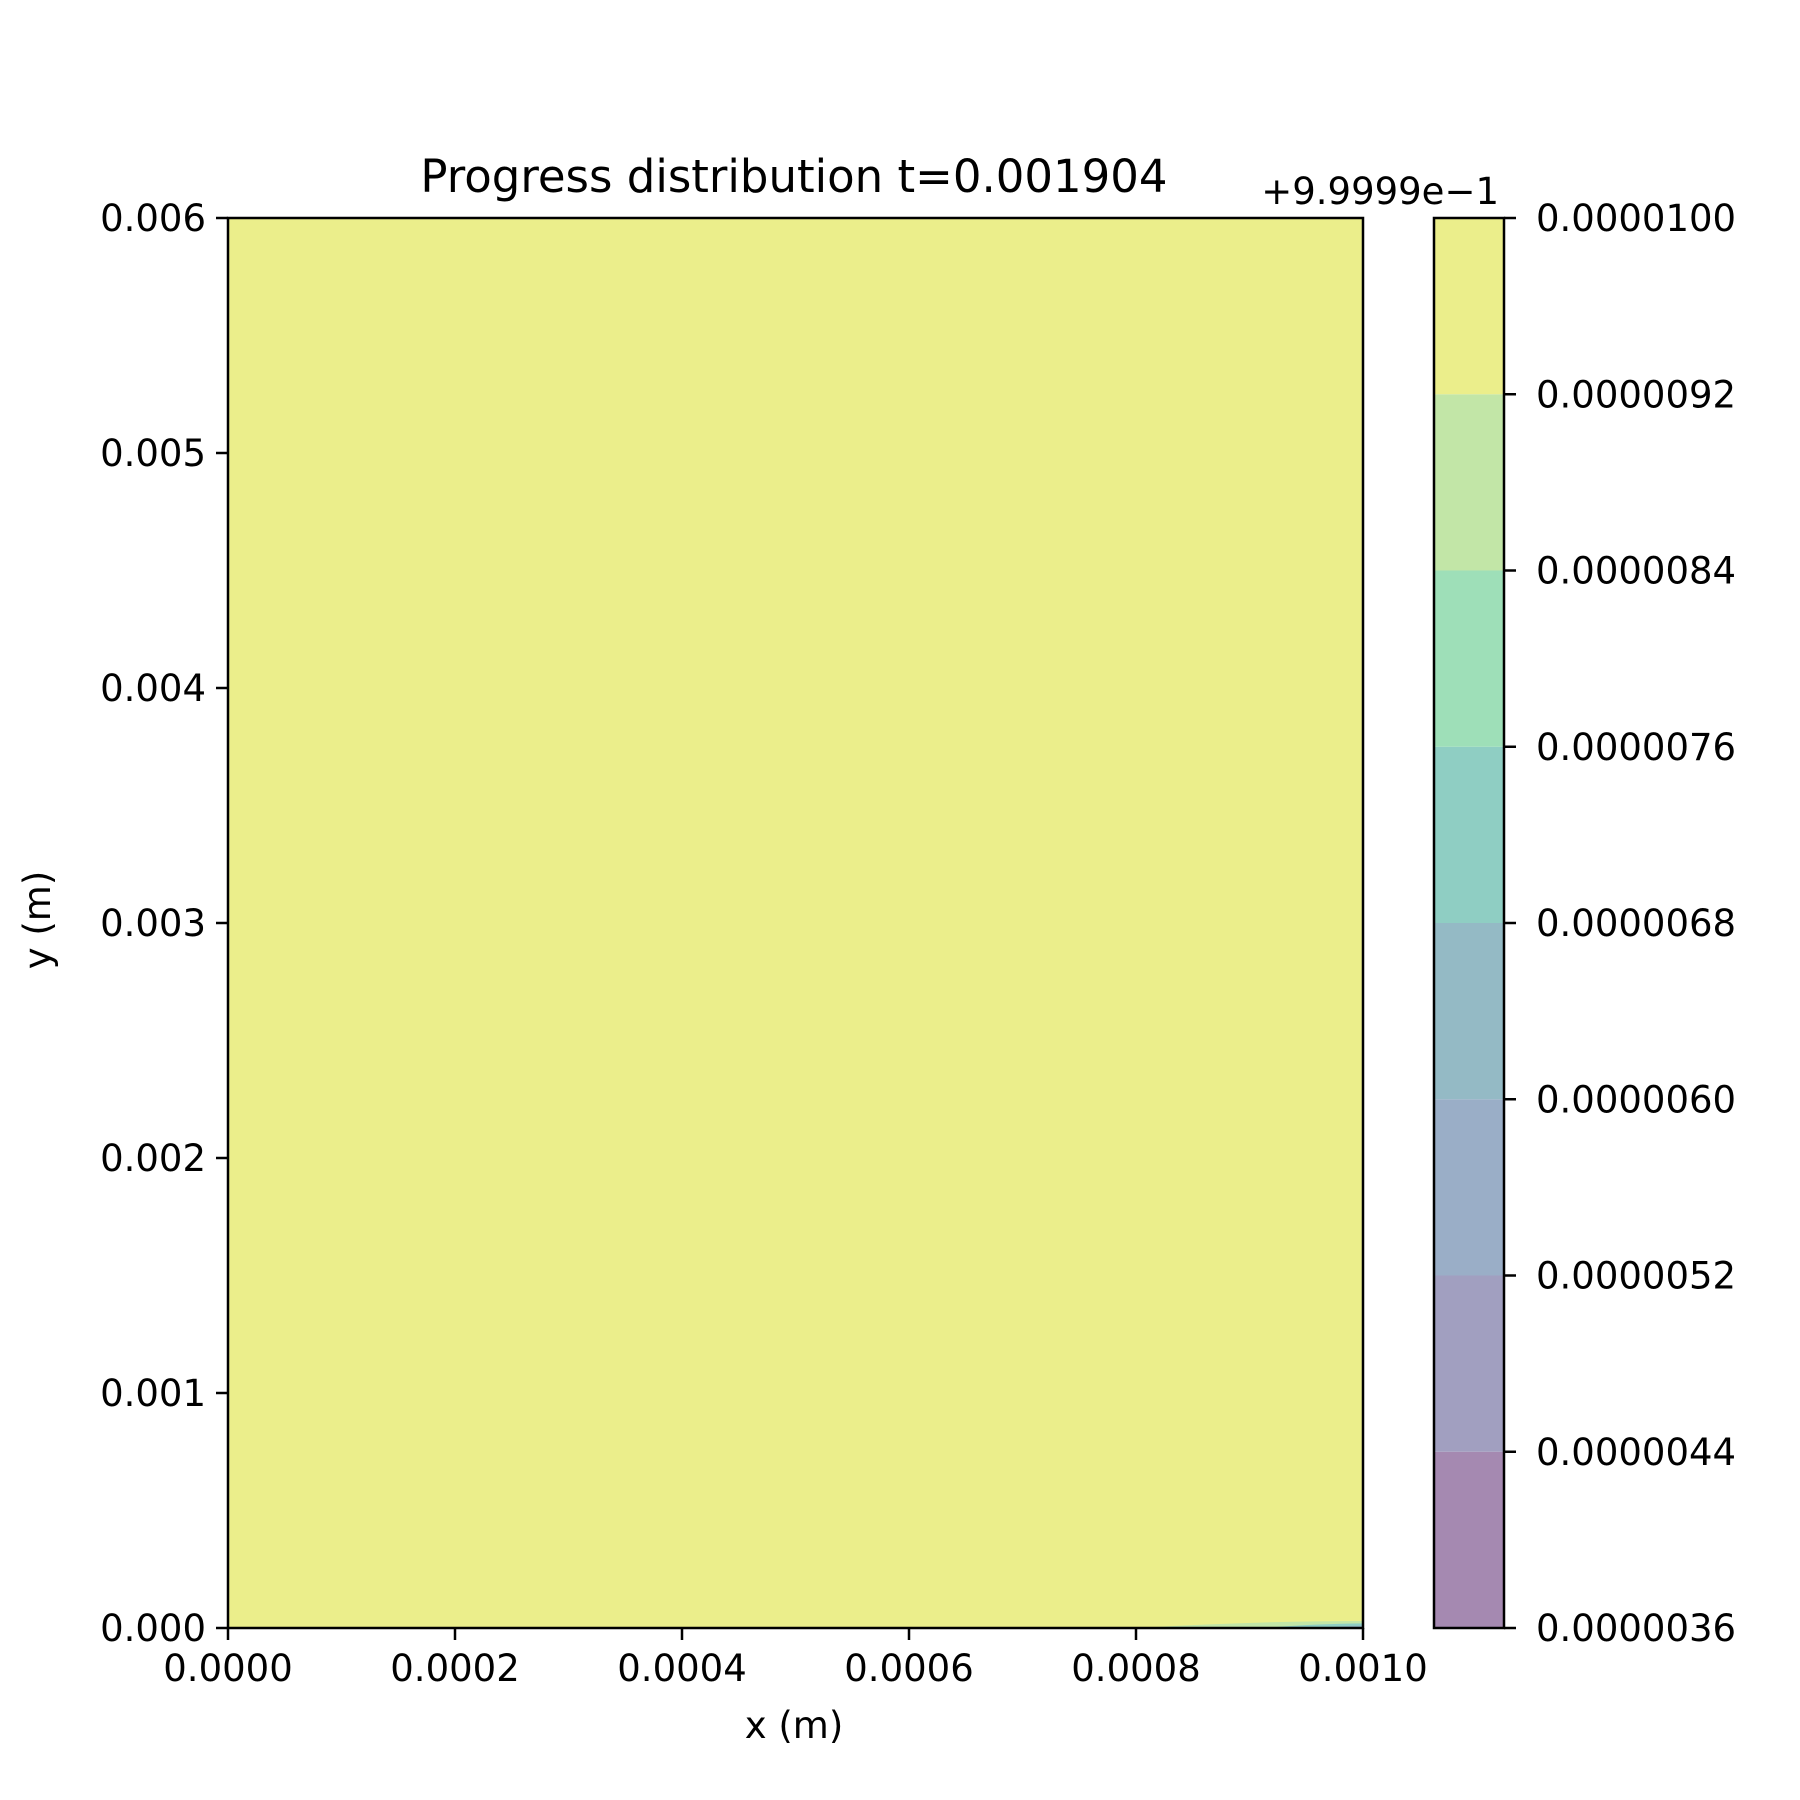 The width and height of the screenshot is (1800, 1800). I want to click on colorbar-tick-label: 0.0000060, so click(1636, 1099).